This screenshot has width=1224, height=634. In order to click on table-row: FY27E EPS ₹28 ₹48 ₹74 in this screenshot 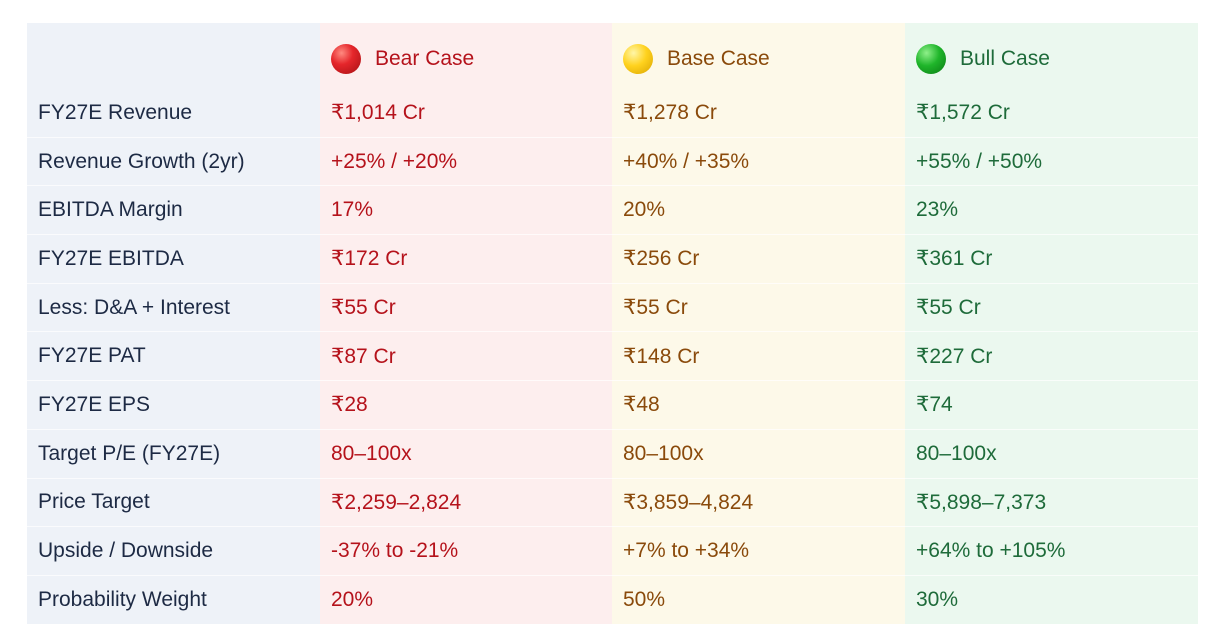, I will do `click(612, 405)`.